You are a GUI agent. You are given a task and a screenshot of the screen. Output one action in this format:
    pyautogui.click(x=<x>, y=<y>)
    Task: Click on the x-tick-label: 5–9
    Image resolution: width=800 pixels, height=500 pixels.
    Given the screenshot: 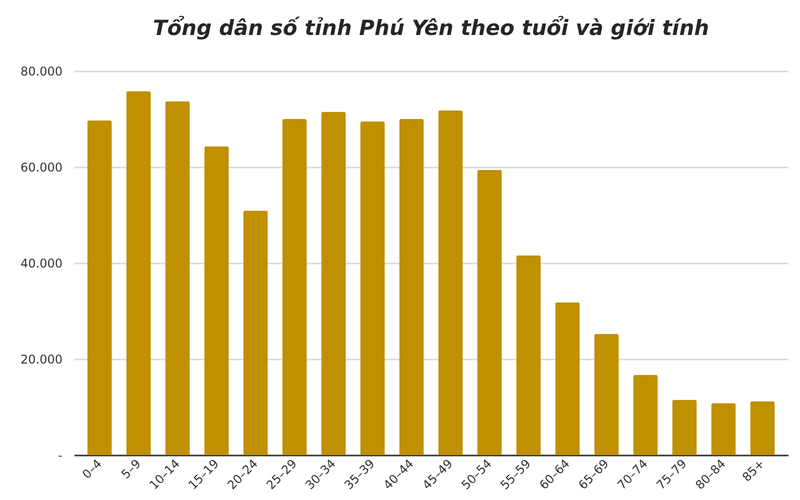 What is the action you would take?
    pyautogui.click(x=131, y=469)
    